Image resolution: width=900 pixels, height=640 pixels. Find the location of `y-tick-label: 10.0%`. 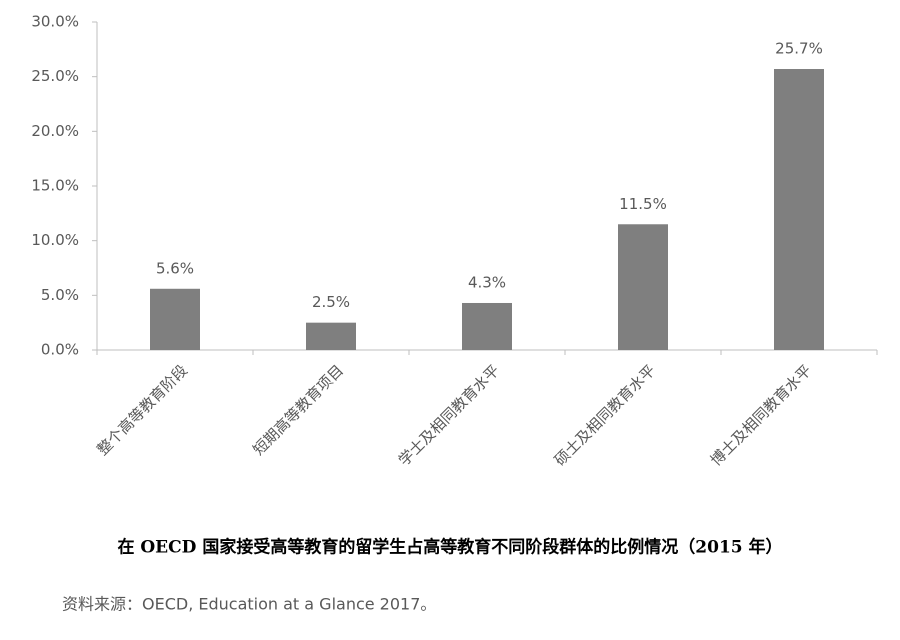

y-tick-label: 10.0% is located at coordinates (55, 240).